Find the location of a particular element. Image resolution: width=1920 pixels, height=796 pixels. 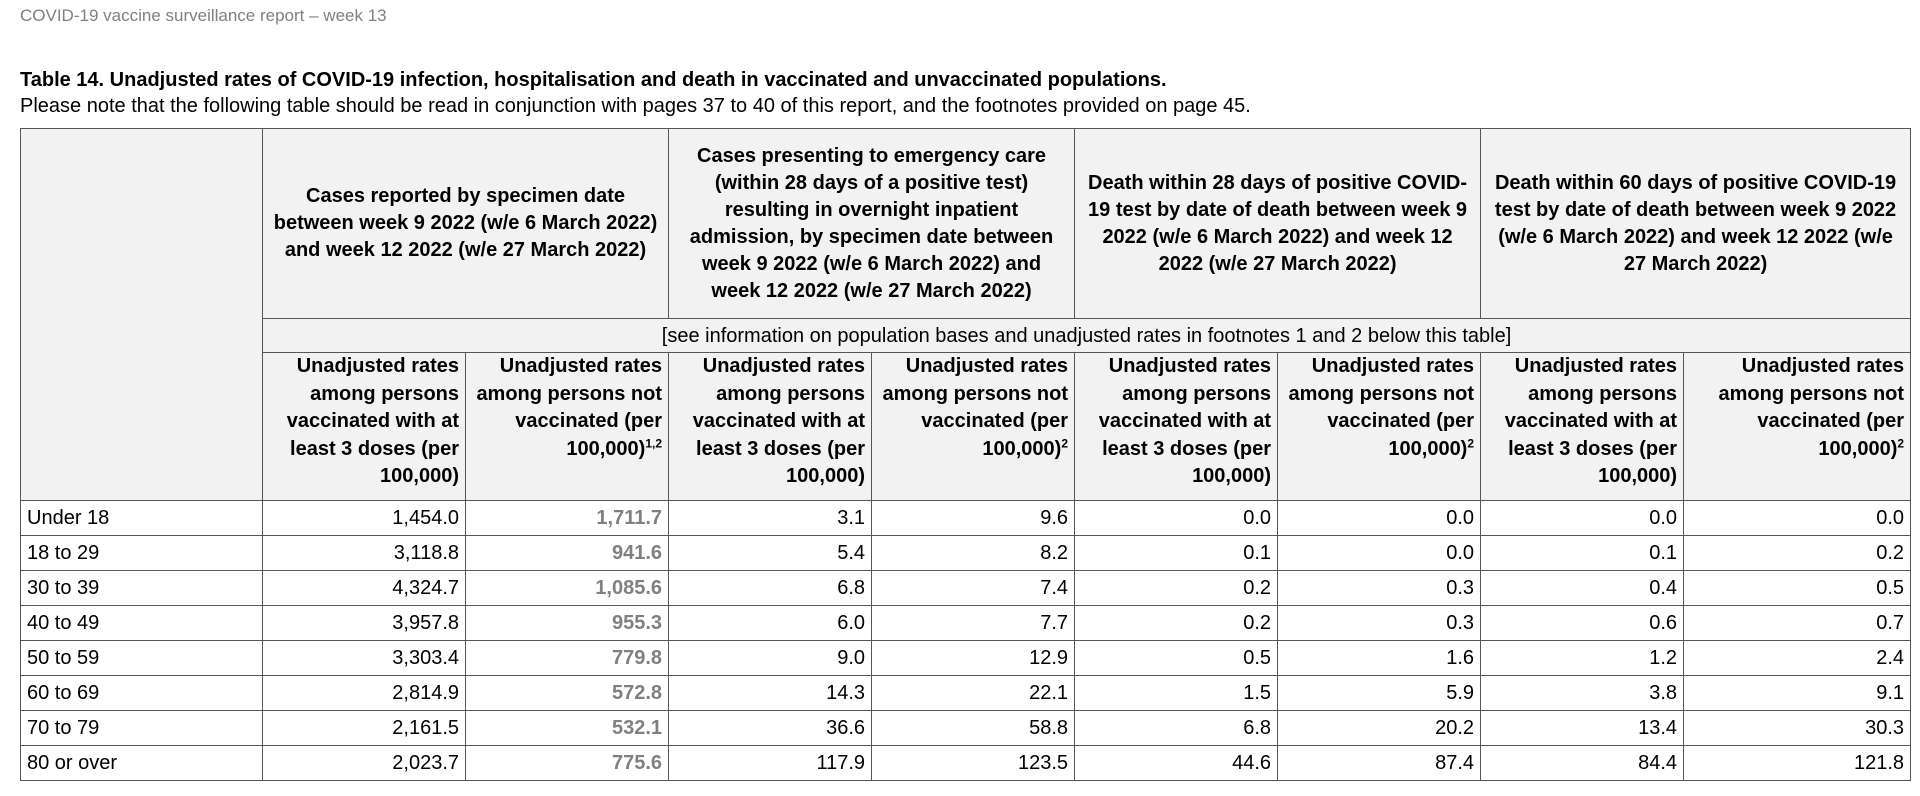

age-group-label: 18 to 29 is located at coordinates (141, 553).